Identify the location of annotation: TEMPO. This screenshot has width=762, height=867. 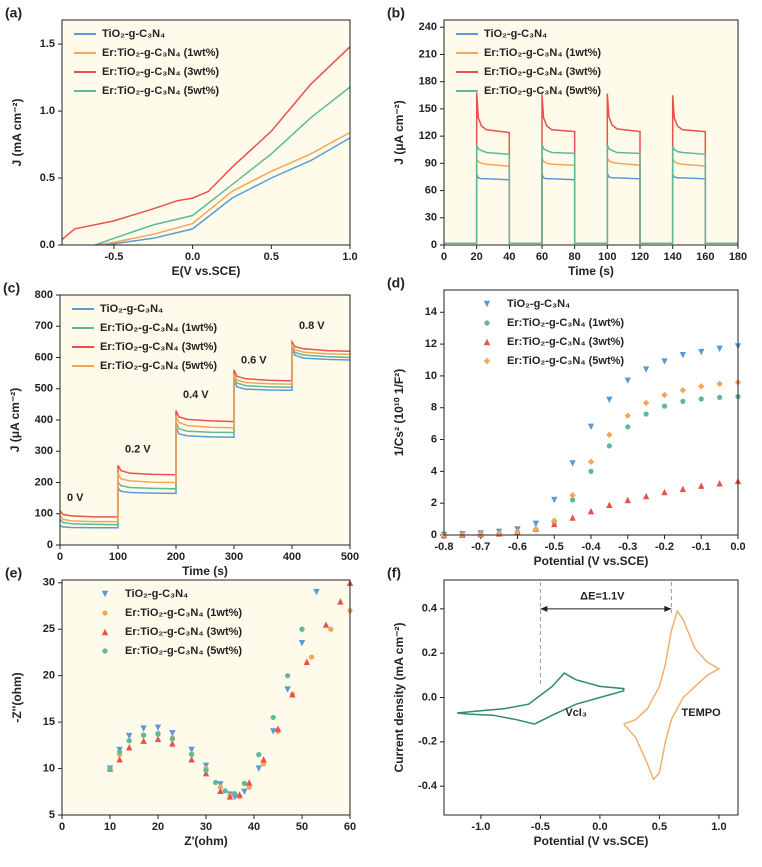
(702, 713).